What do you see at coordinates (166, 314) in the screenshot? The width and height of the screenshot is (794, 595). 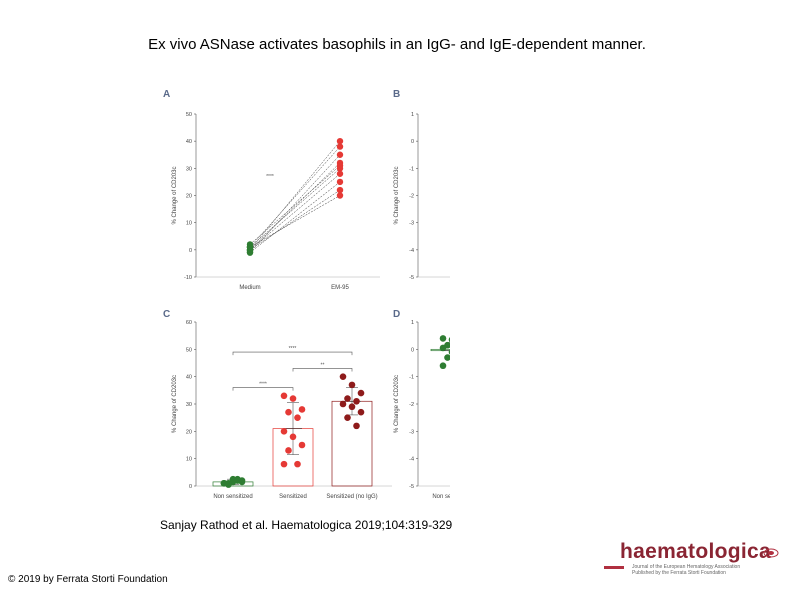 I see `panel-letter: C` at bounding box center [166, 314].